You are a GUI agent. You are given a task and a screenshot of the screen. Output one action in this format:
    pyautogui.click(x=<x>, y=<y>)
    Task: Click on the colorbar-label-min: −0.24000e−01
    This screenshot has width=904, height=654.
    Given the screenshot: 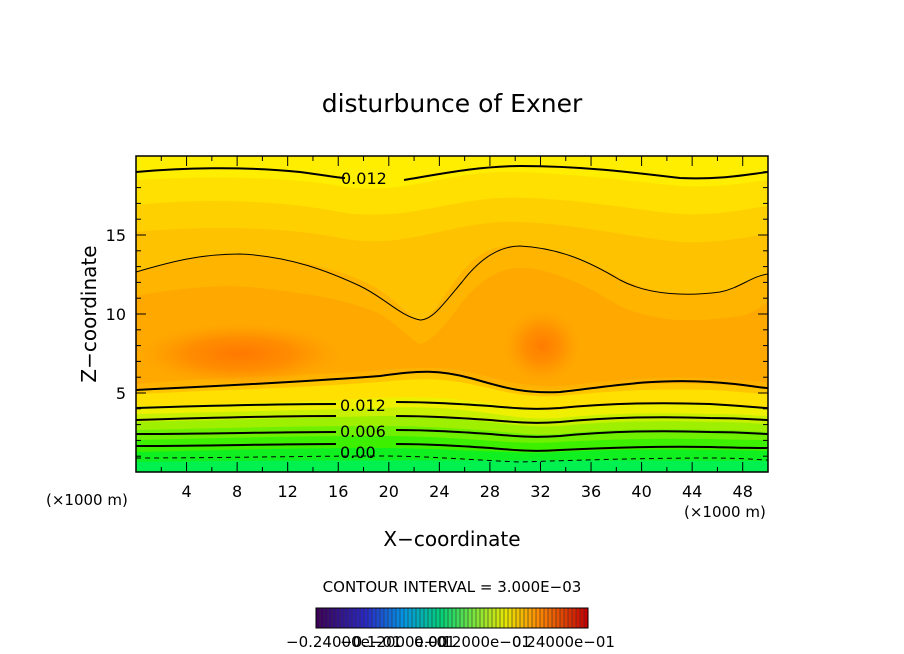 What is the action you would take?
    pyautogui.click(x=343, y=642)
    